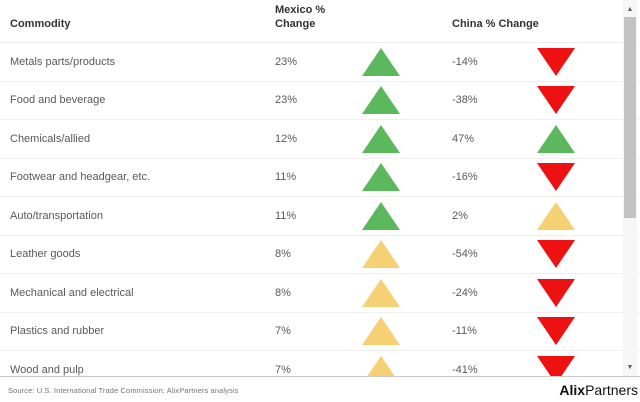 This screenshot has height=402, width=640. I want to click on table-row: Chemicals/allied 12% 47%, so click(320, 138).